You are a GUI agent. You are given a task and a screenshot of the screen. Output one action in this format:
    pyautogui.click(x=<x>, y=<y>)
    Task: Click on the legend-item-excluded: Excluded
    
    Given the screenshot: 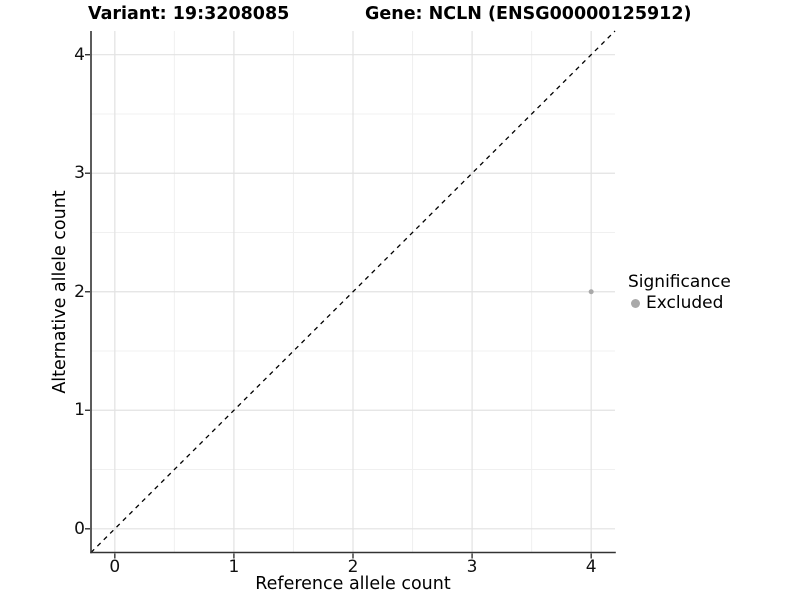 What is the action you would take?
    pyautogui.click(x=679, y=303)
    